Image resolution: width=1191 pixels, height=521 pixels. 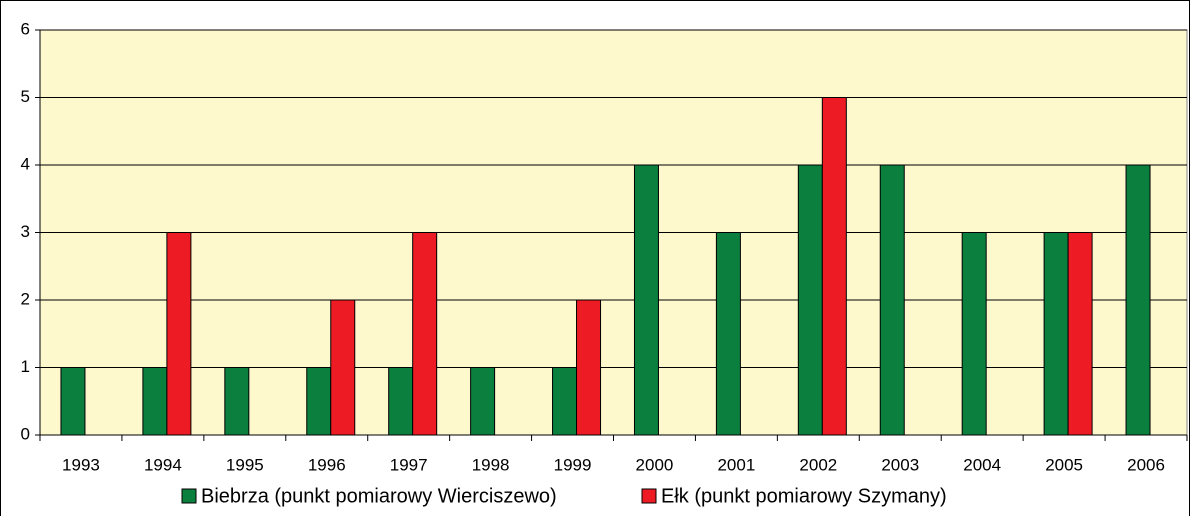 I want to click on x-tick-label: 1993, so click(x=81, y=464).